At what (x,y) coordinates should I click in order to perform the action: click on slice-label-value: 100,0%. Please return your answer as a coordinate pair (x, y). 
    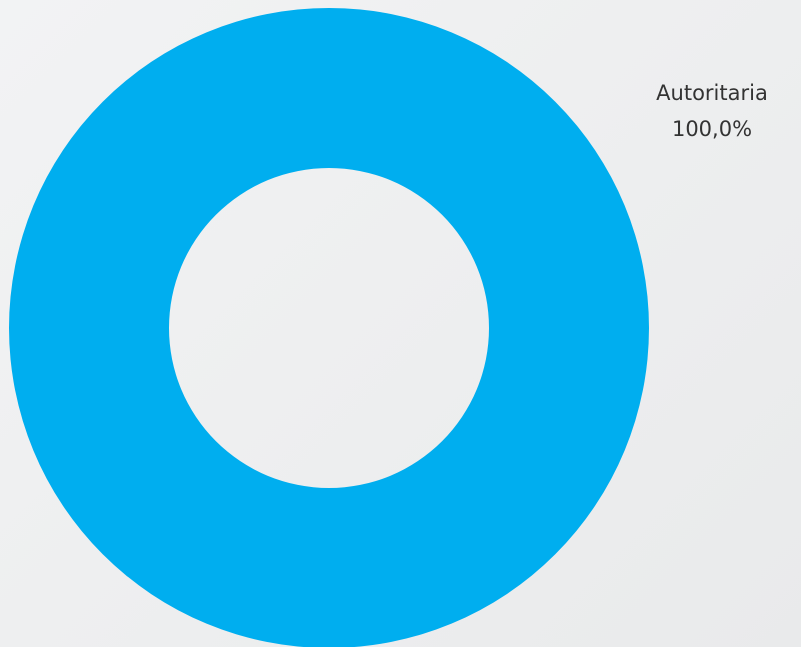
    Looking at the image, I should click on (712, 129).